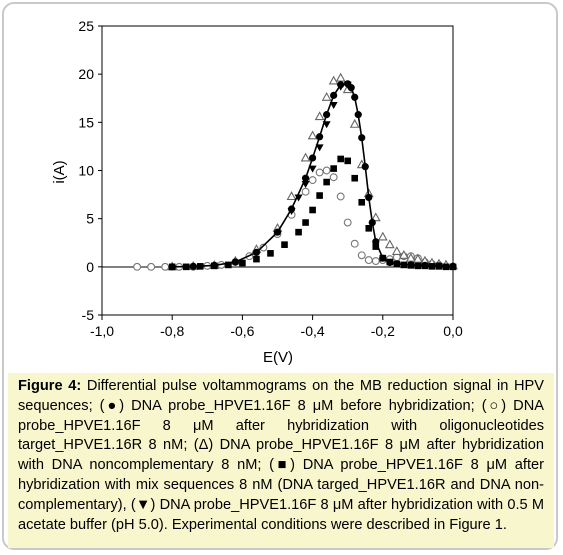 The height and width of the screenshot is (555, 563). I want to click on y-tick-label: 20, so click(86, 74).